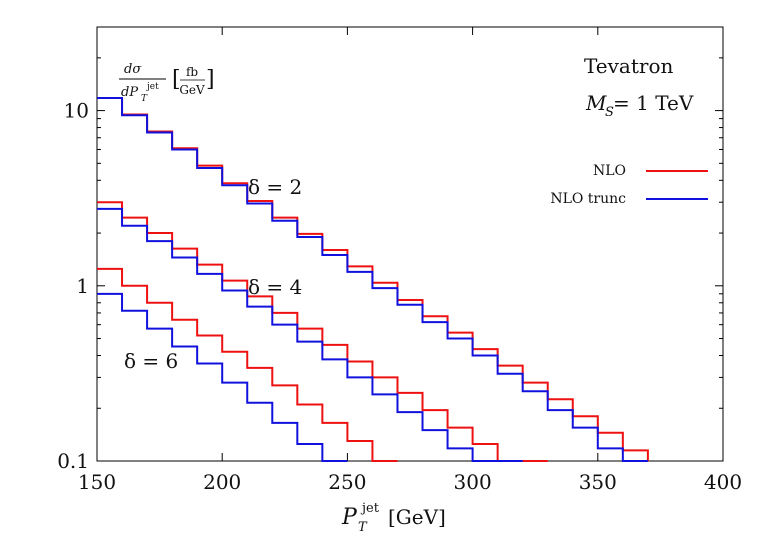 The height and width of the screenshot is (537, 763). Describe the element at coordinates (347, 482) in the screenshot. I see `x-tick-label: 250` at that location.